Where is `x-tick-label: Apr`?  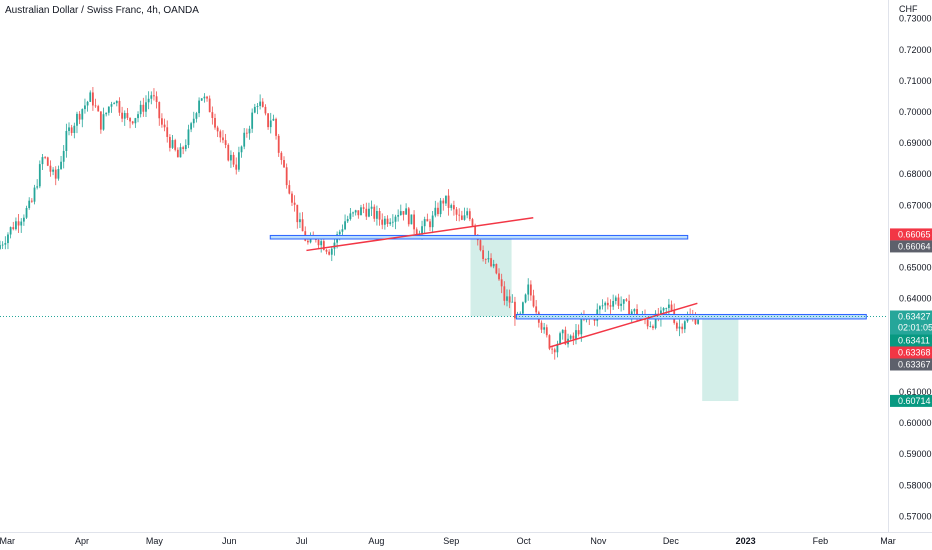
x-tick-label: Apr is located at coordinates (82, 541).